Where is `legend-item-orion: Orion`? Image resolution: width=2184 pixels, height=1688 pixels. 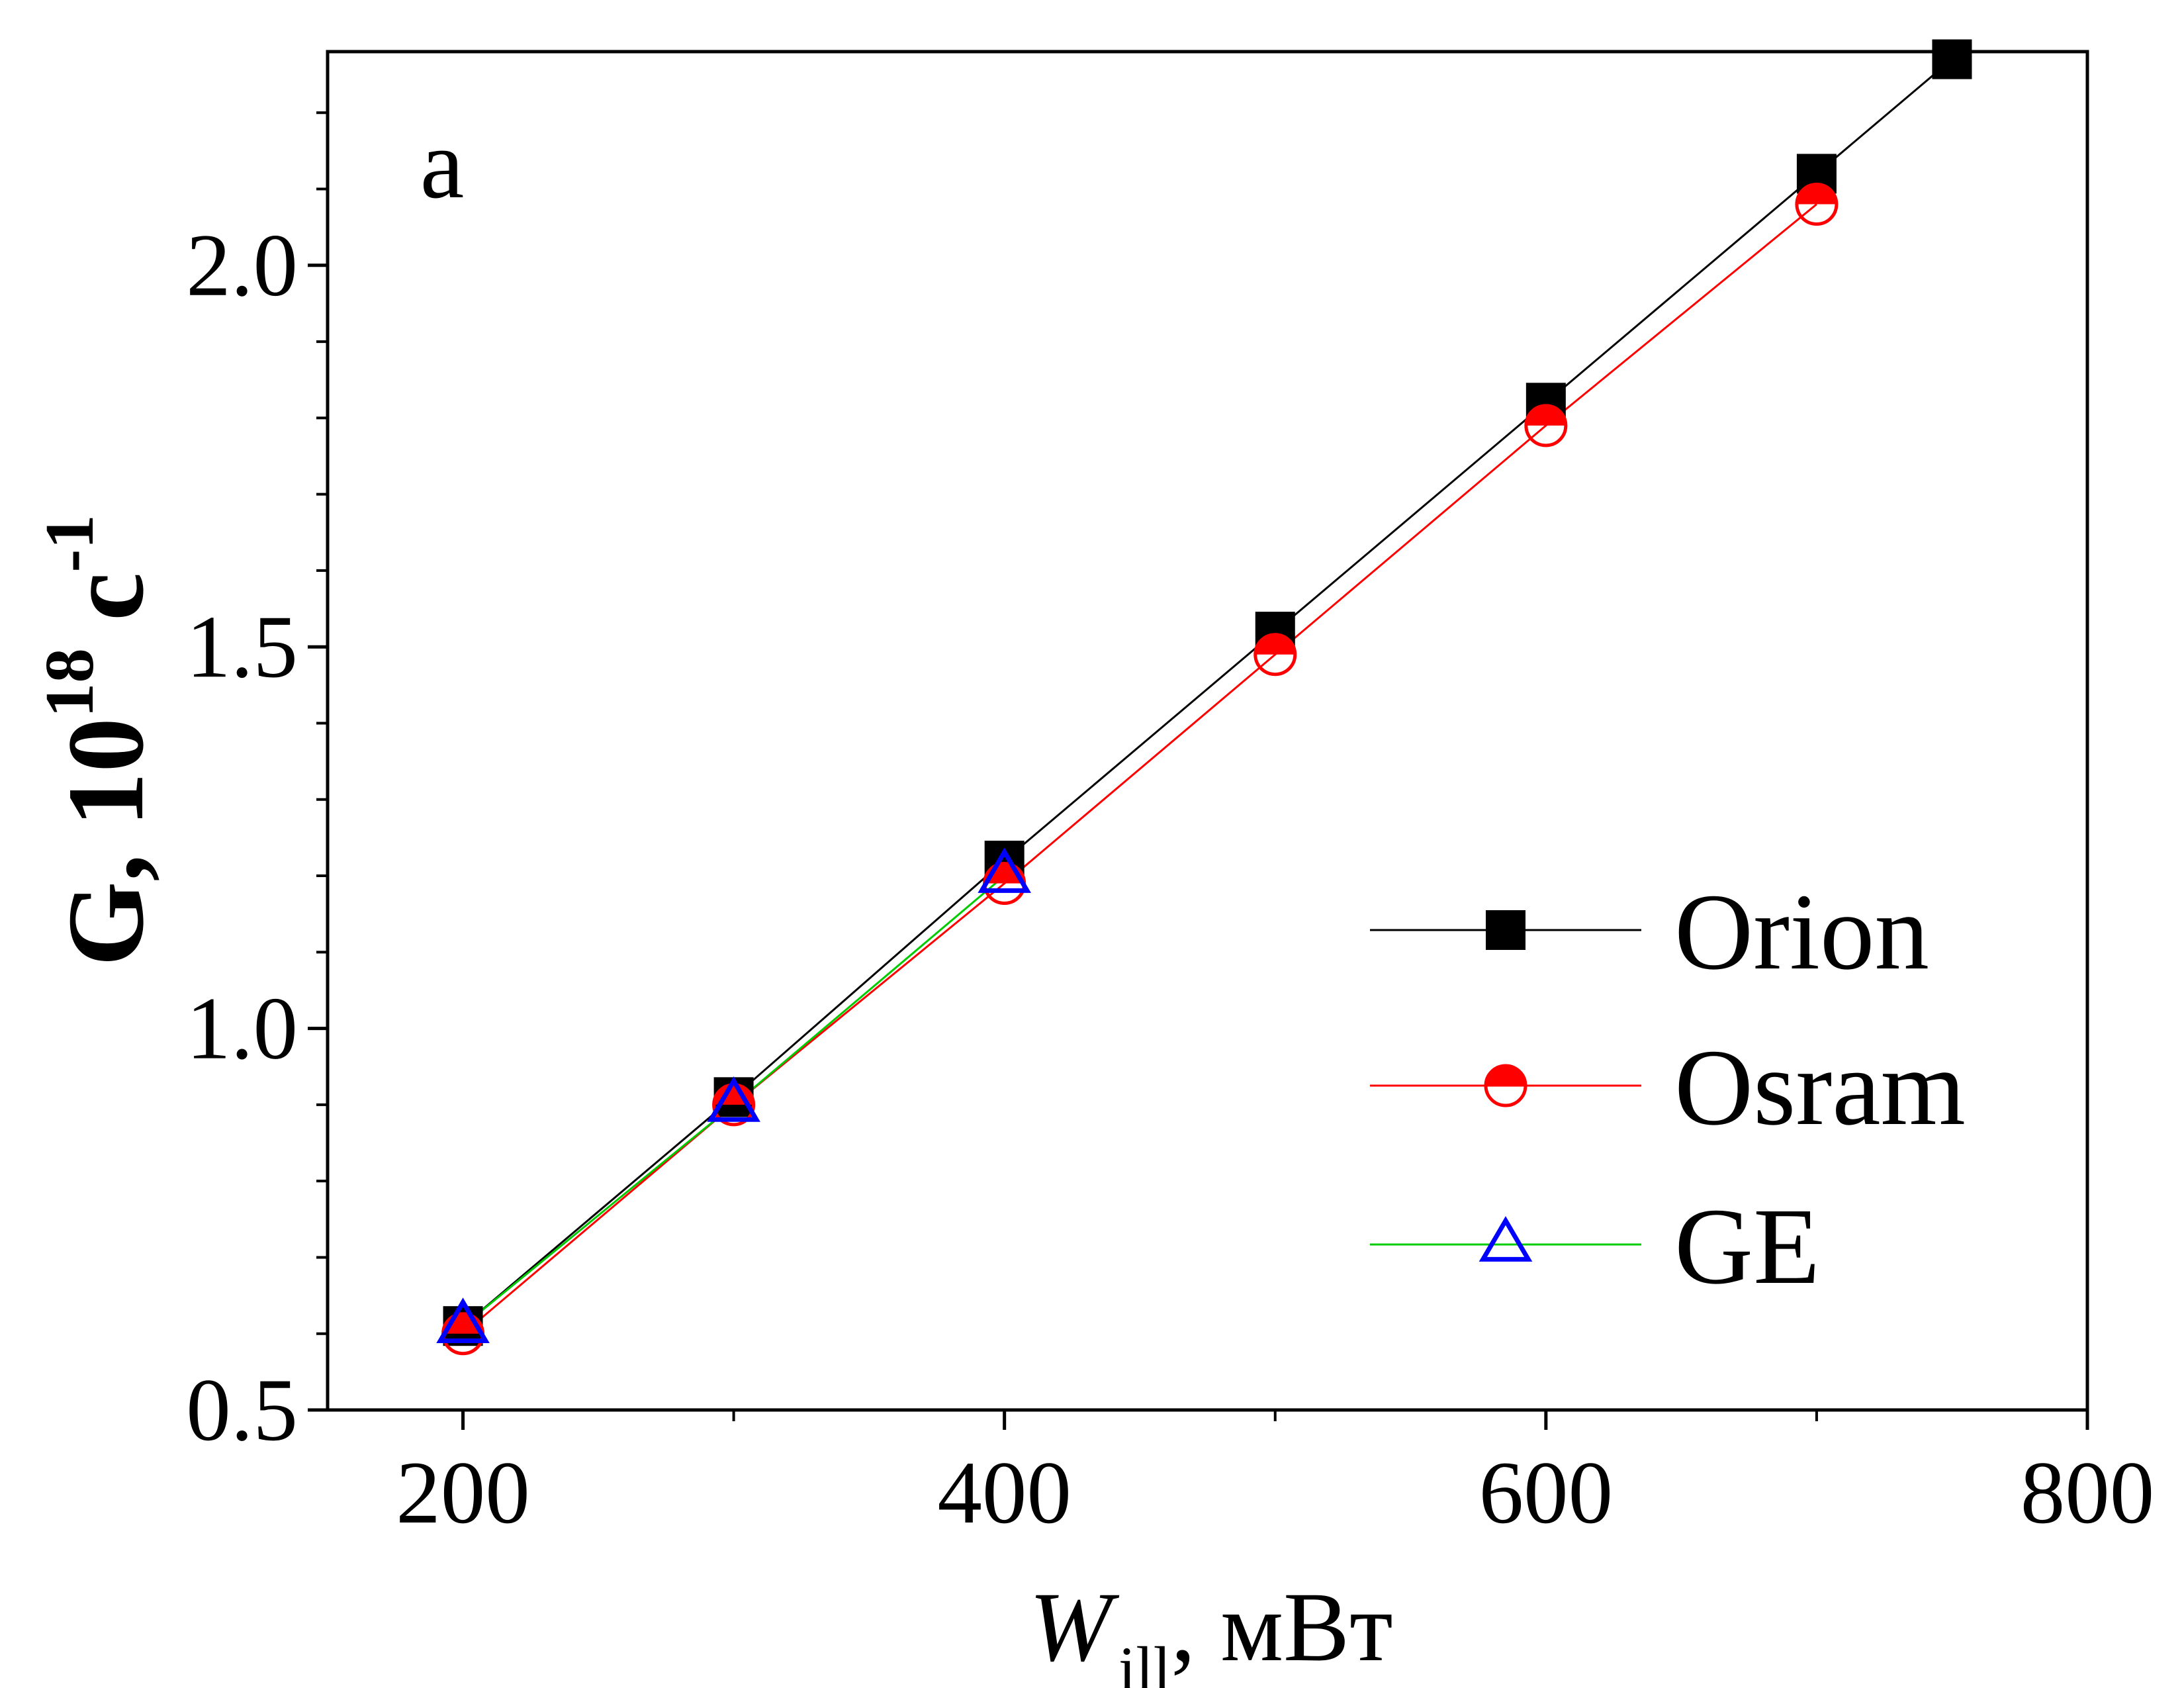 legend-item-orion: Orion is located at coordinates (1649, 931).